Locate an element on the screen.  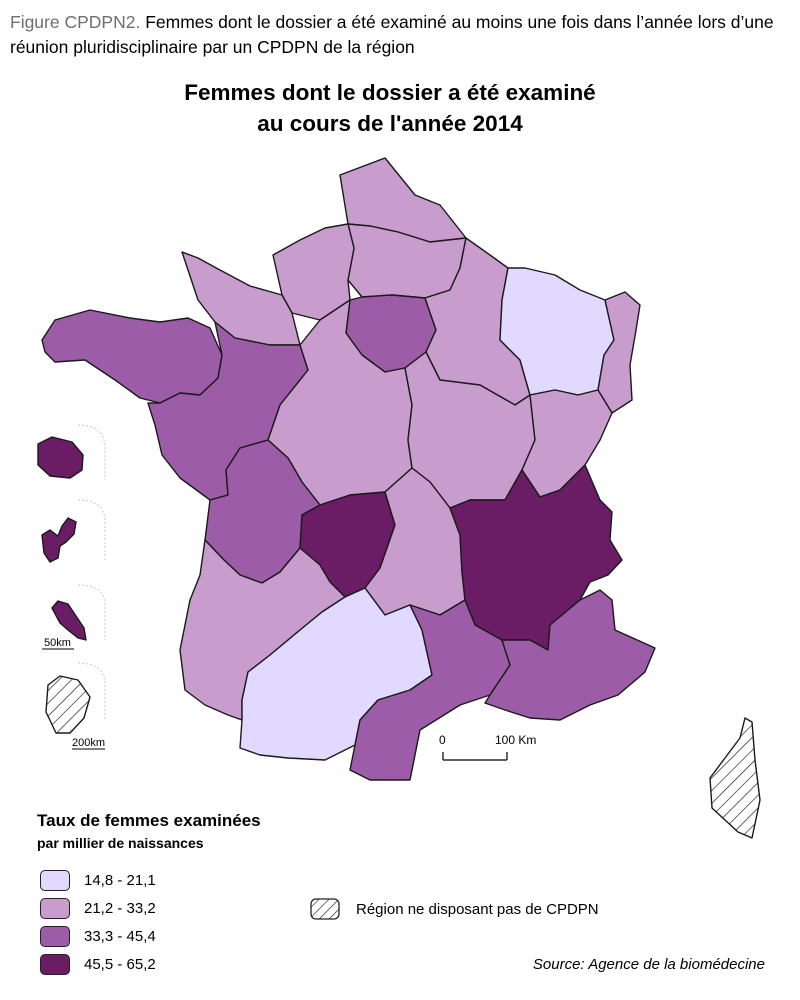
legend-item-class-4: 45,5 - 65,2 is located at coordinates (98, 964).